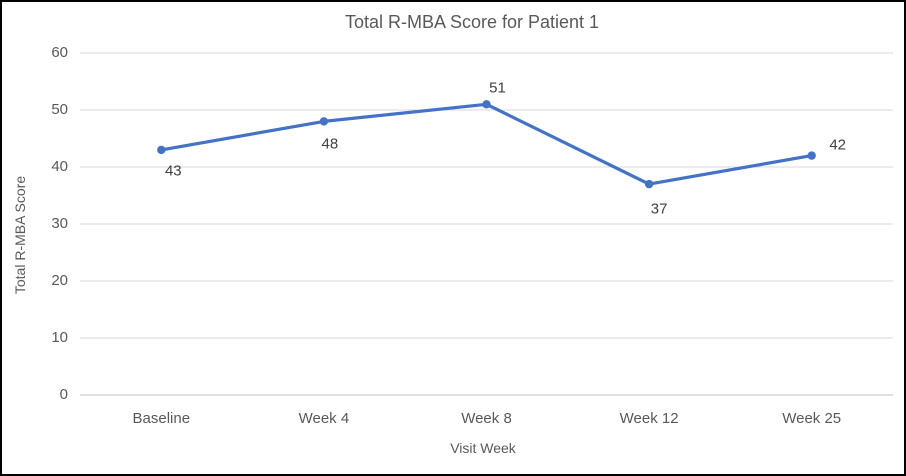  Describe the element at coordinates (838, 145) in the screenshot. I see `data-label: 42` at that location.